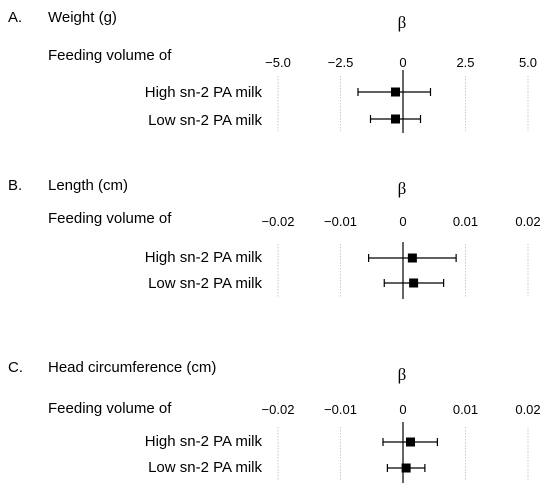  I want to click on panel-title: Weight (g), so click(82, 17).